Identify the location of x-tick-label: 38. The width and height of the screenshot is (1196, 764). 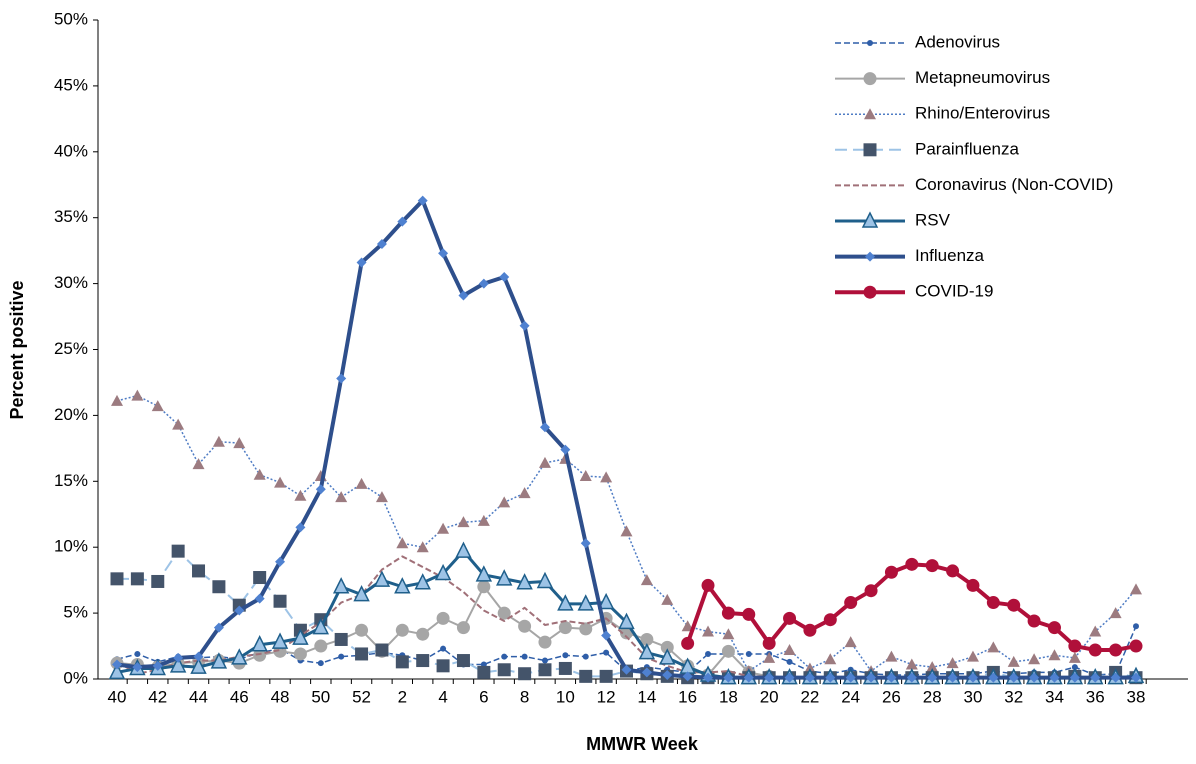
(1136, 696).